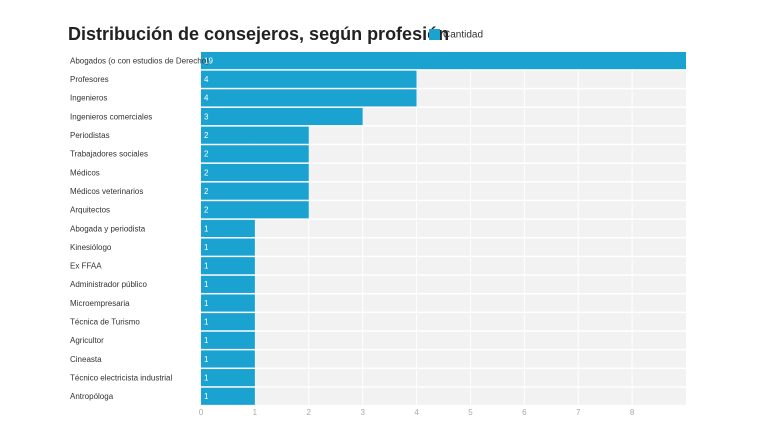 This screenshot has height=432, width=768. I want to click on x-tick-label: 7, so click(578, 412).